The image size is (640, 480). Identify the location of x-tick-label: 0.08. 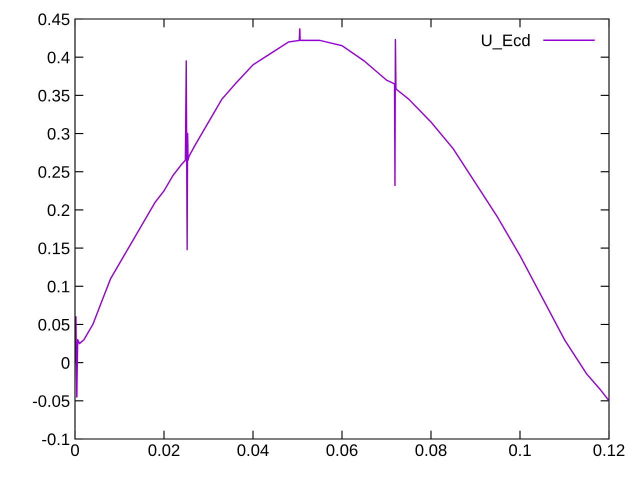
(430, 450).